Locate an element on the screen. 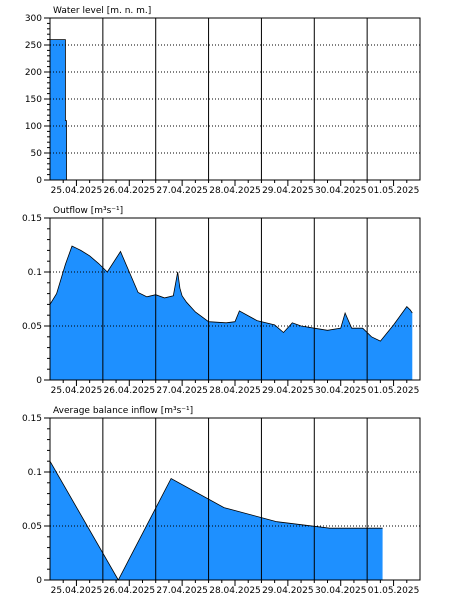 The image size is (450, 610). chart-title: Water level [m. n. m.] is located at coordinates (102, 11).